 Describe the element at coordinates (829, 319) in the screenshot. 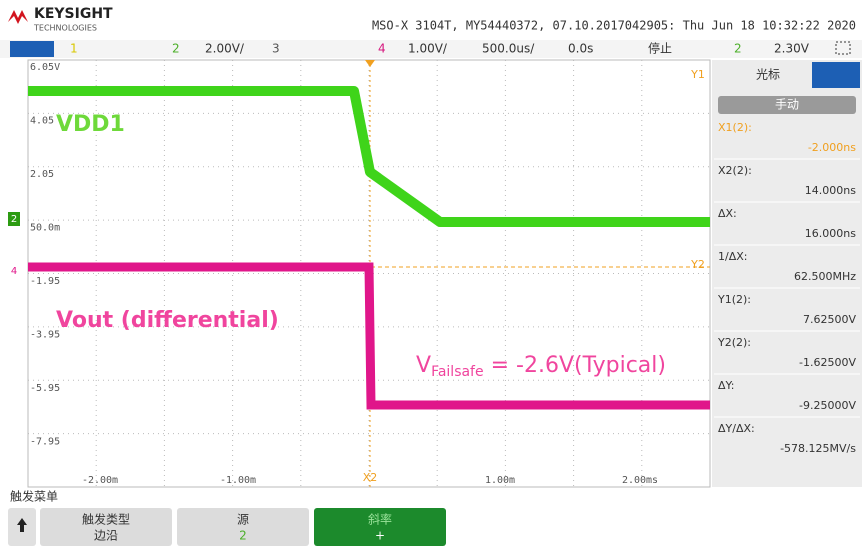

I see `readout-value: 7.62500V` at that location.